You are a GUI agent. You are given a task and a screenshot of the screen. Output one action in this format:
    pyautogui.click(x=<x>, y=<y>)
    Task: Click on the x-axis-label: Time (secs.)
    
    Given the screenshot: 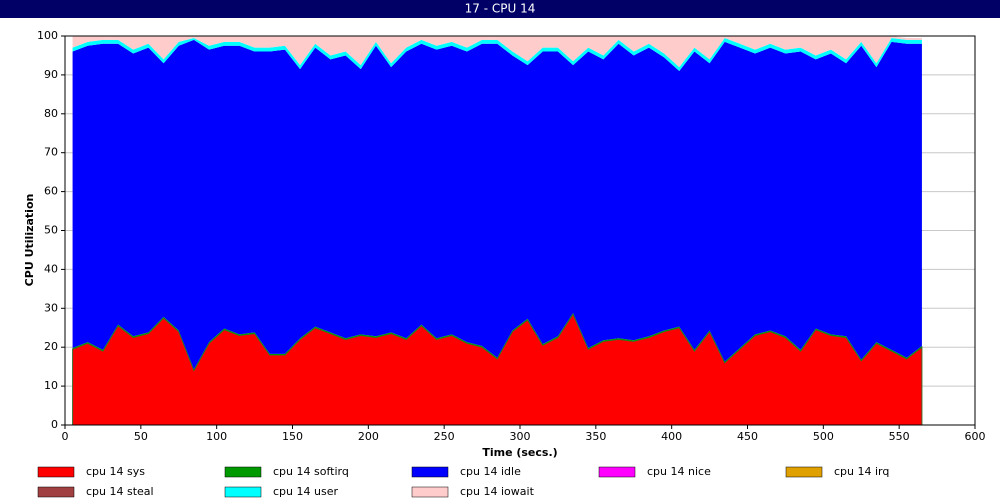 What is the action you would take?
    pyautogui.click(x=519, y=452)
    